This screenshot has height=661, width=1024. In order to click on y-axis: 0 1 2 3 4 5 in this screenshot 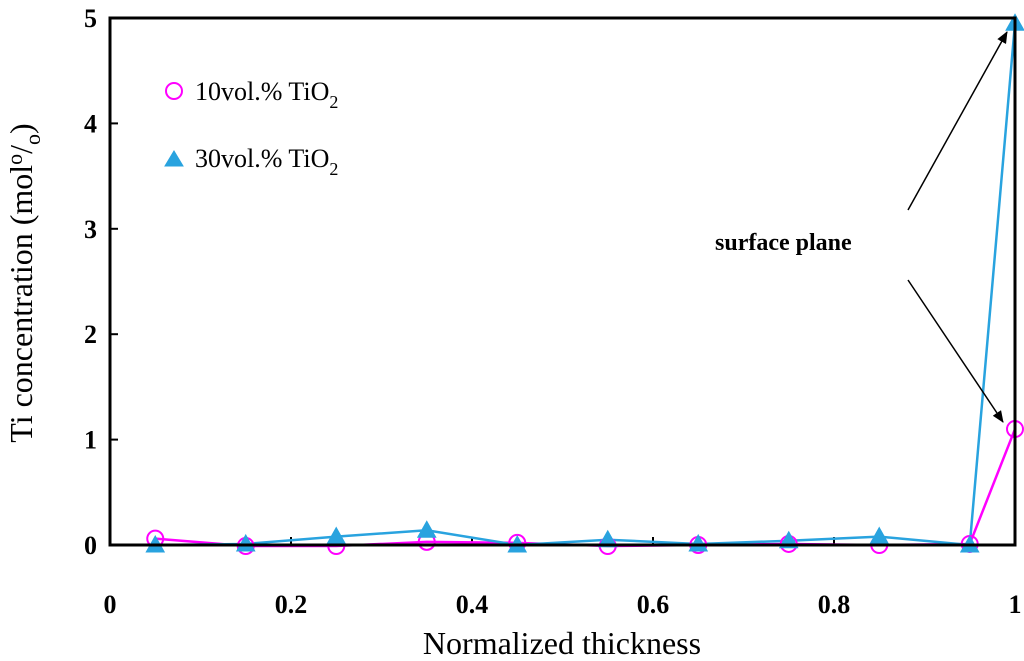, I will do `click(101, 282)`.